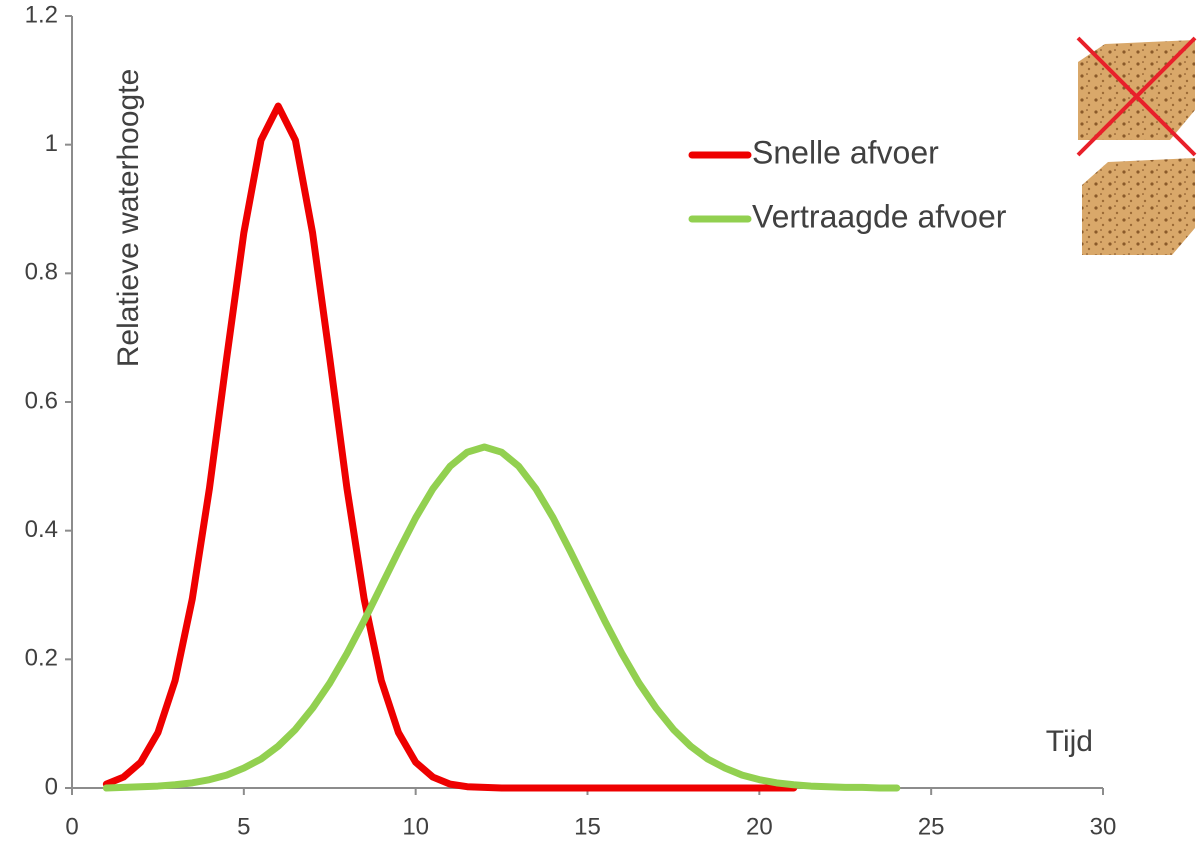 The image size is (1199, 849). I want to click on x-tick-label: 25, so click(931, 826).